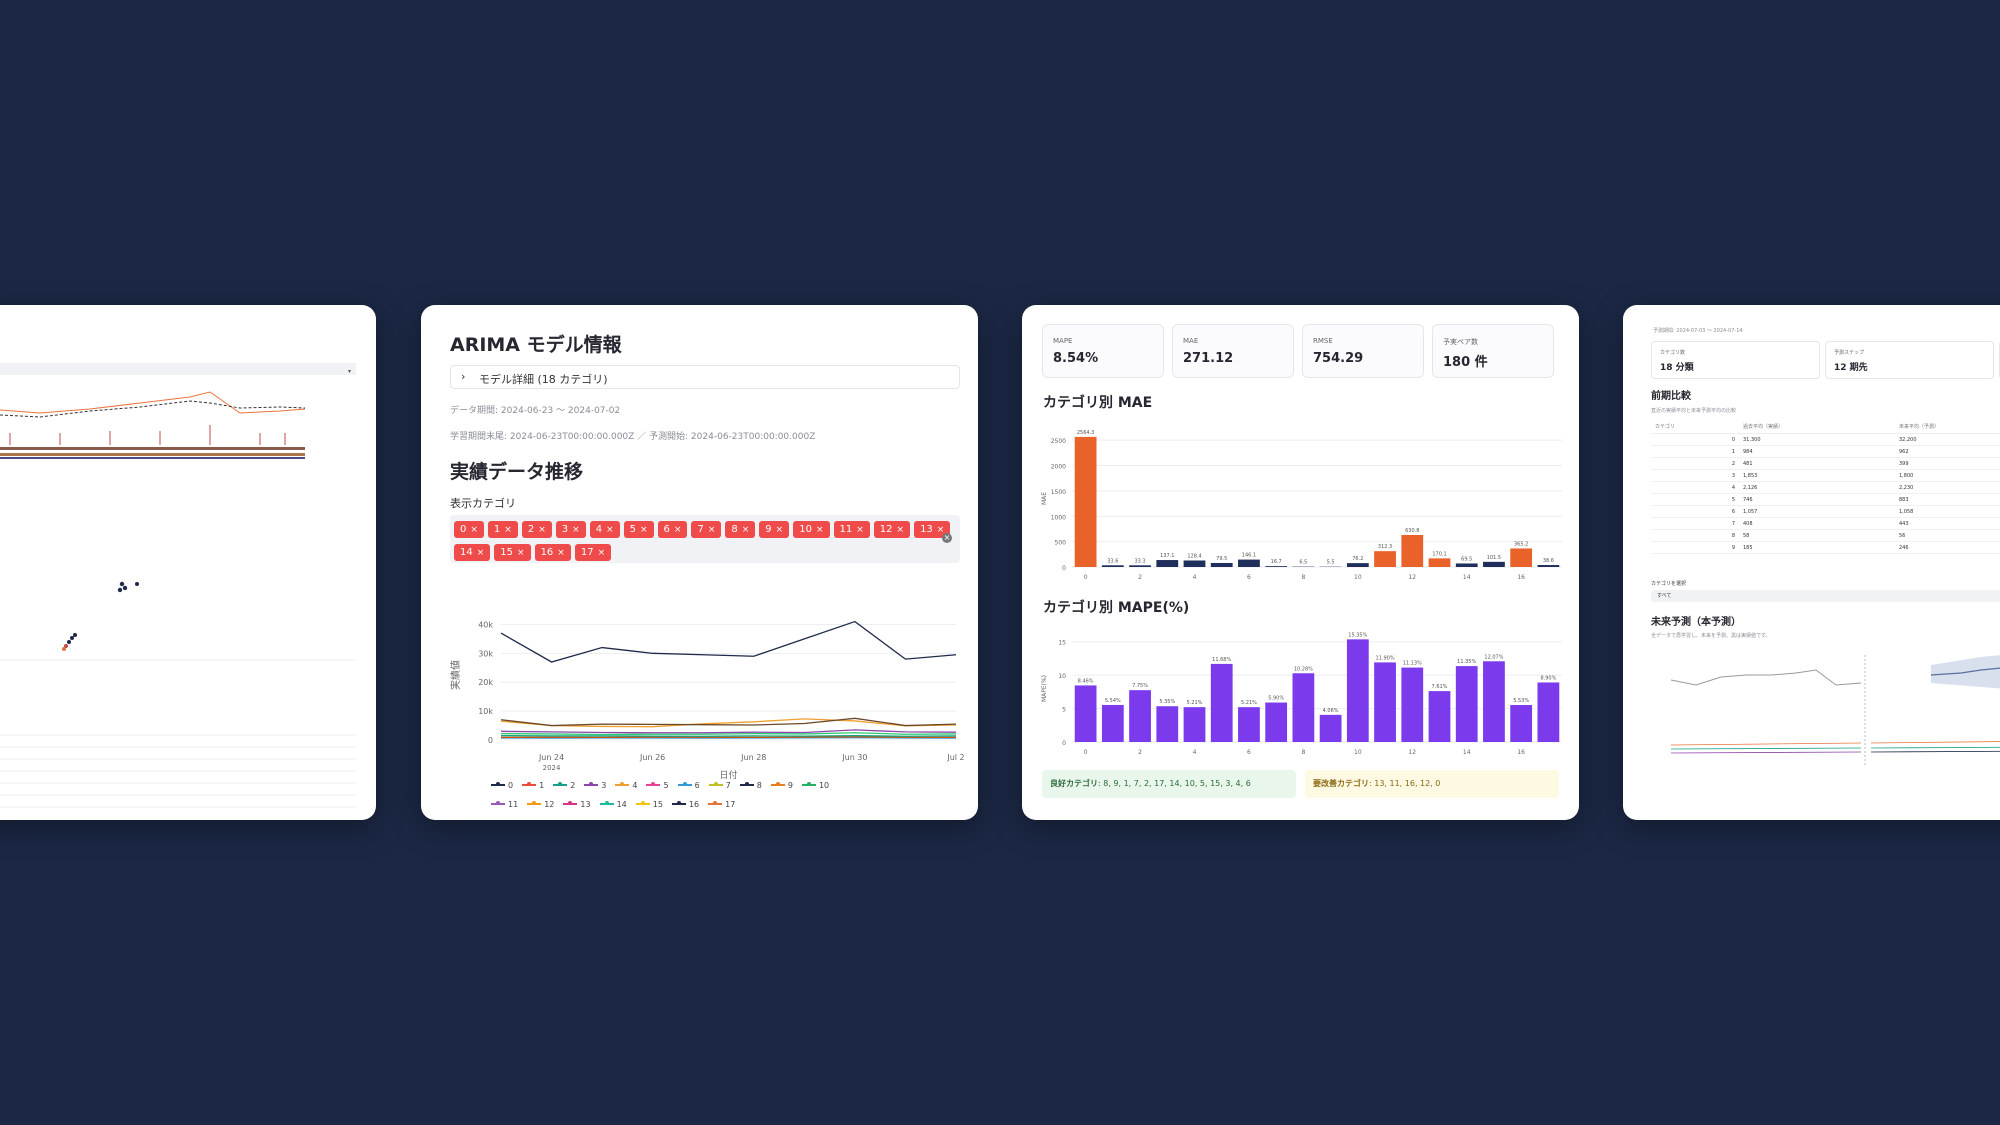 This screenshot has width=2000, height=1125. What do you see at coordinates (178, 369) in the screenshot?
I see `card1-select-bar` at bounding box center [178, 369].